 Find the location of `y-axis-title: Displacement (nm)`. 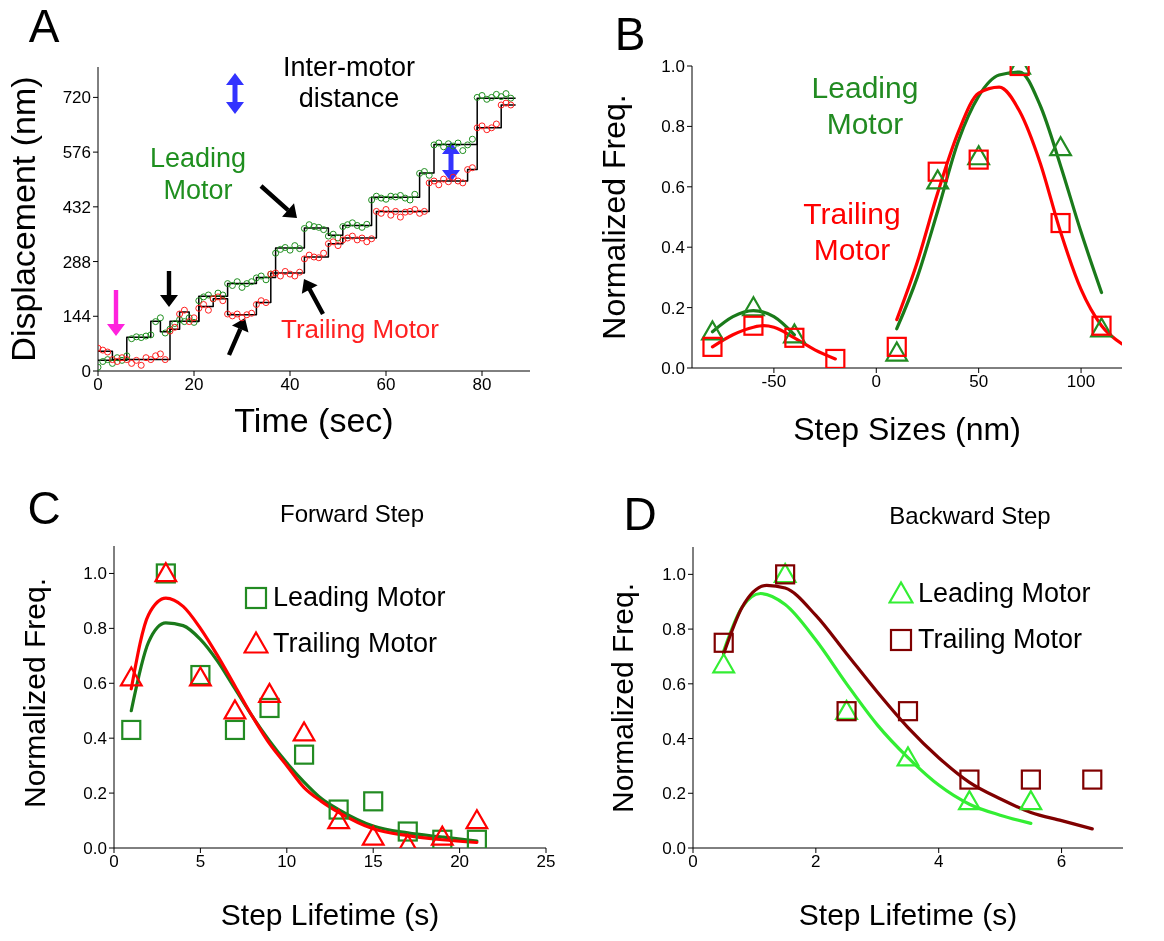

y-axis-title: Displacement (nm) is located at coordinates (23, 219).